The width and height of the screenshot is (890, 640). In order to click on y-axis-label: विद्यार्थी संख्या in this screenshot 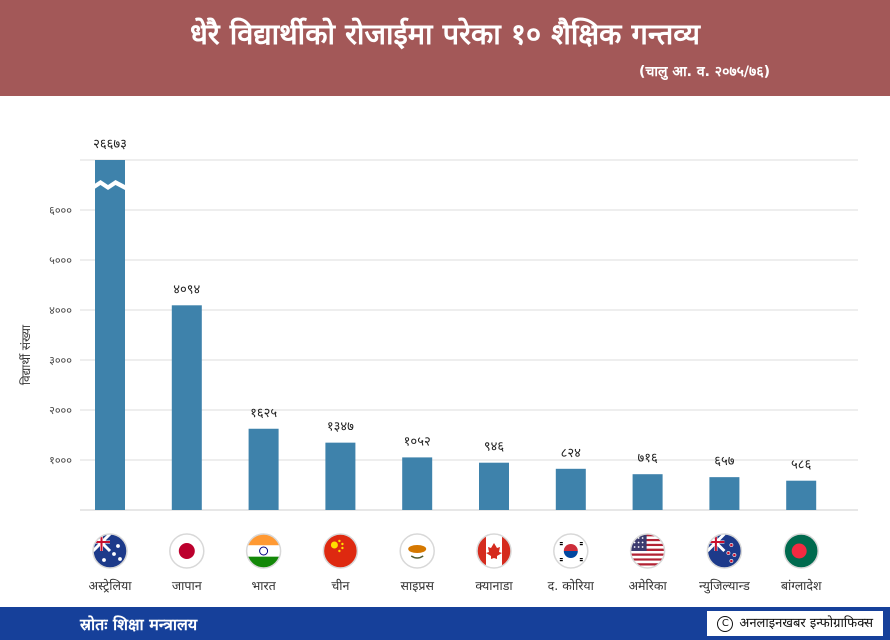, I will do `click(26, 354)`.